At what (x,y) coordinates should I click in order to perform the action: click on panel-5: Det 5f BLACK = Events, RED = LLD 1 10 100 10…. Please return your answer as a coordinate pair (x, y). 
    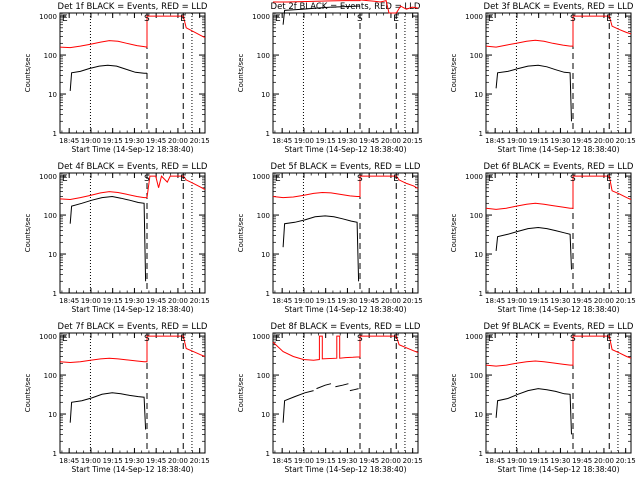
    Looking at the image, I should click on (330, 238).